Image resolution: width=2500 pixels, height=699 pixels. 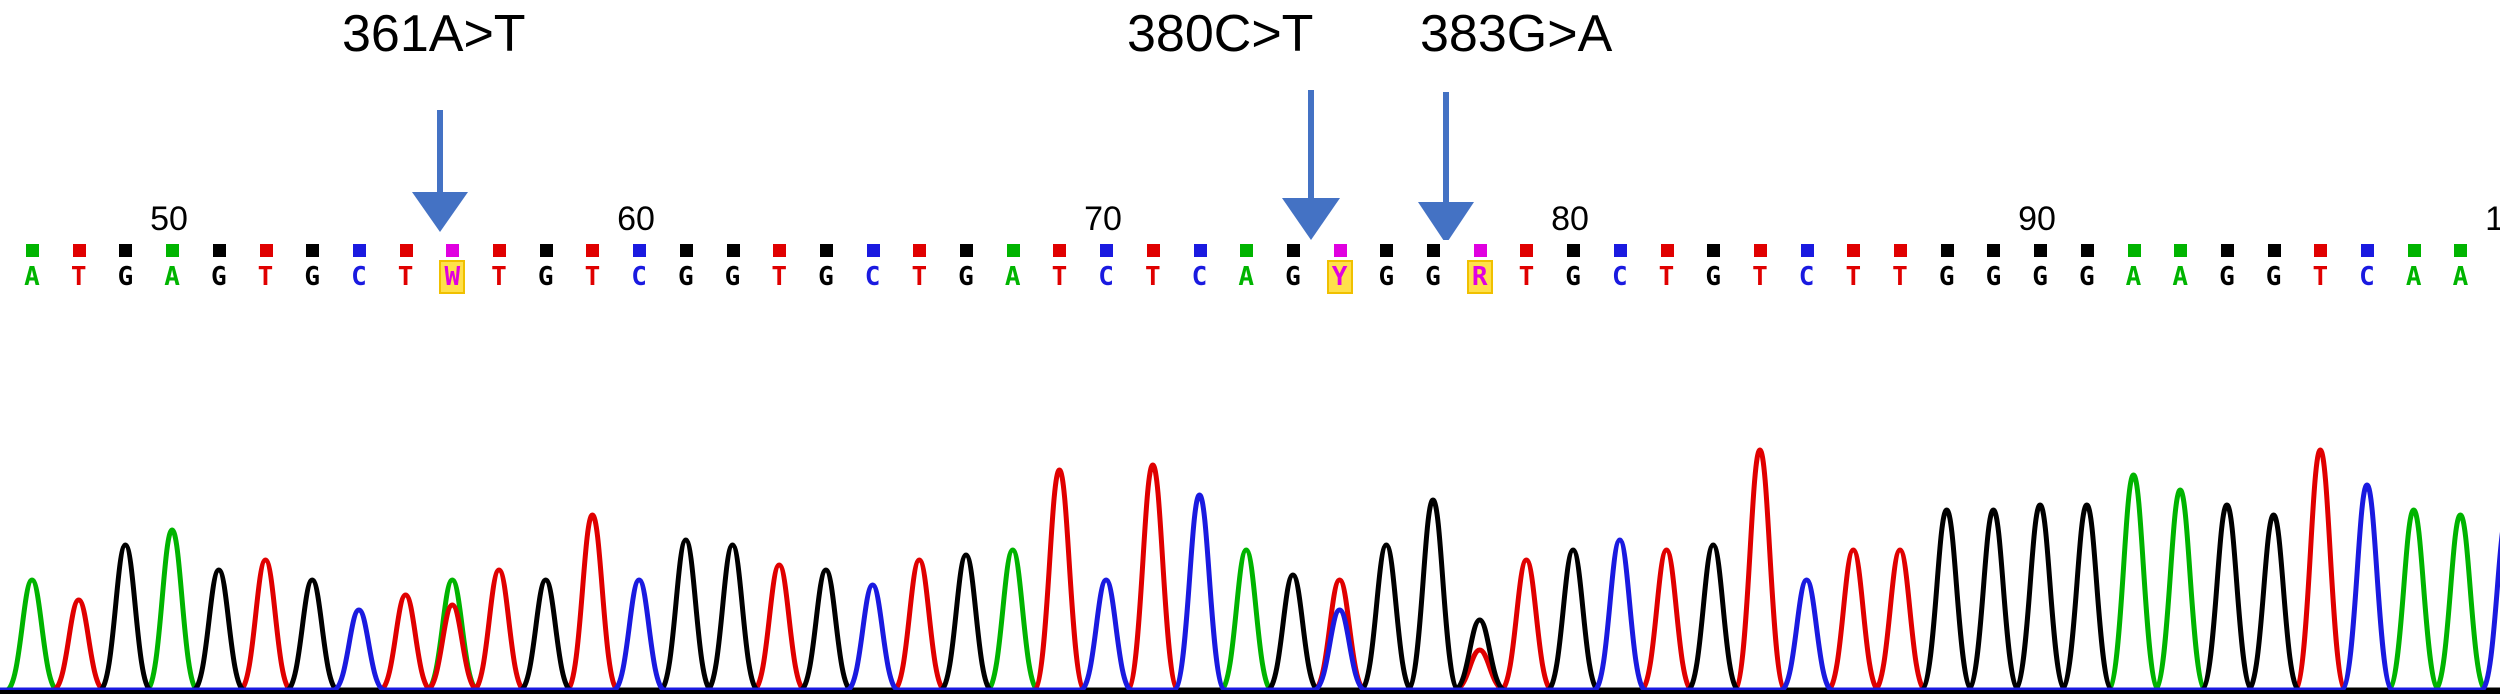 What do you see at coordinates (1103, 219) in the screenshot?
I see `ruler-number: 70` at bounding box center [1103, 219].